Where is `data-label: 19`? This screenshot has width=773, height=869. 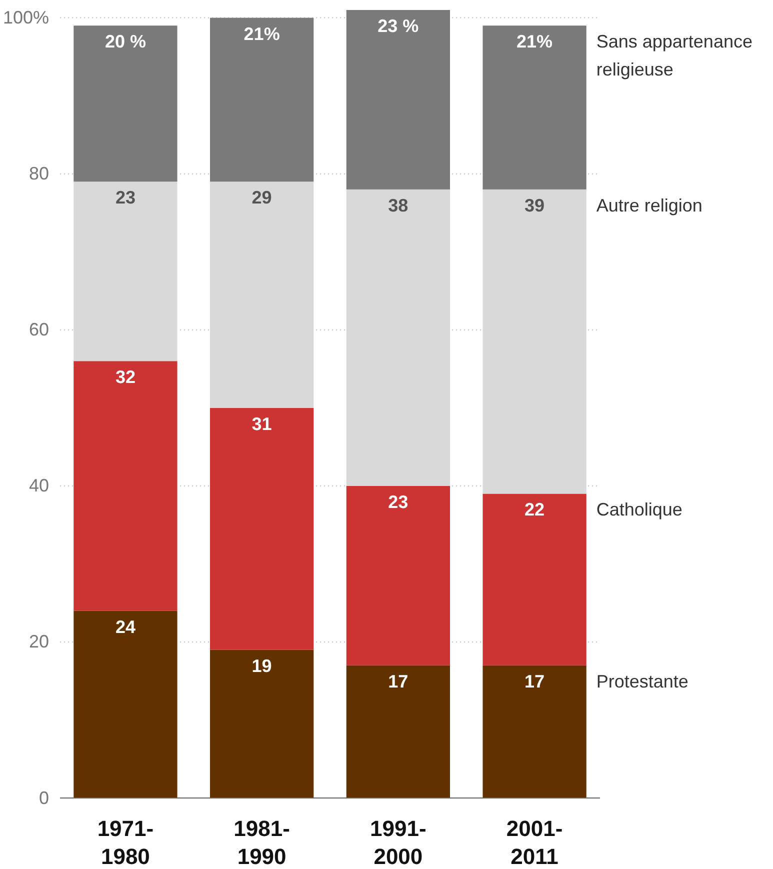 data-label: 19 is located at coordinates (262, 666).